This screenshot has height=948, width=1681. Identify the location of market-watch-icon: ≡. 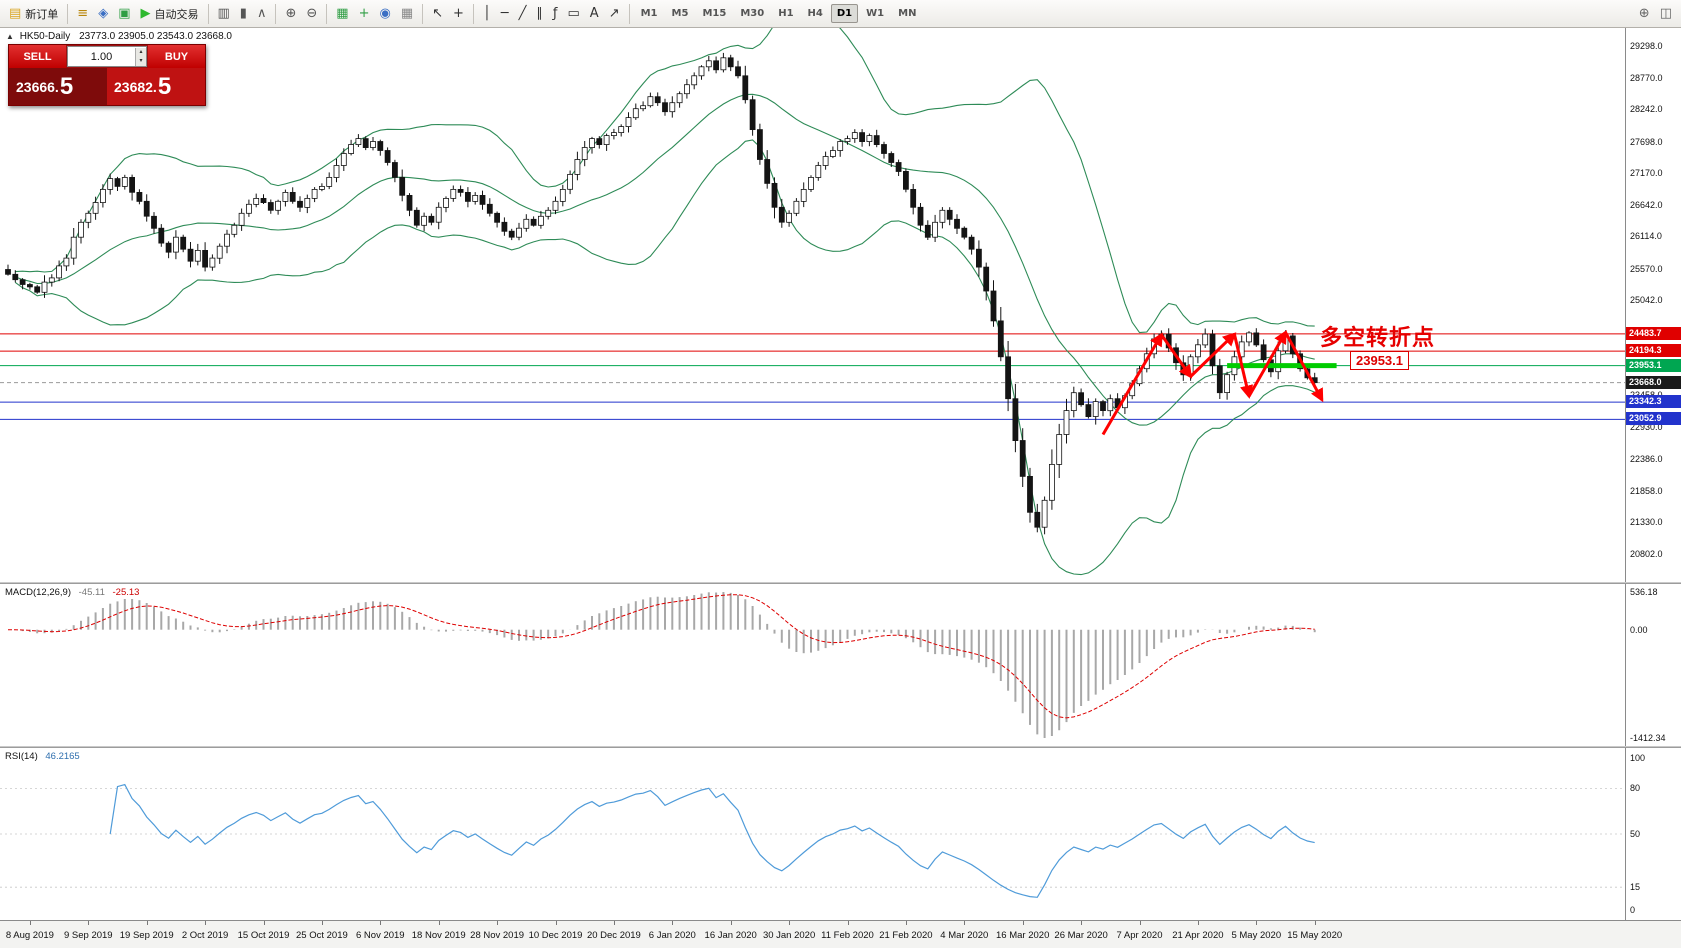
(83, 13).